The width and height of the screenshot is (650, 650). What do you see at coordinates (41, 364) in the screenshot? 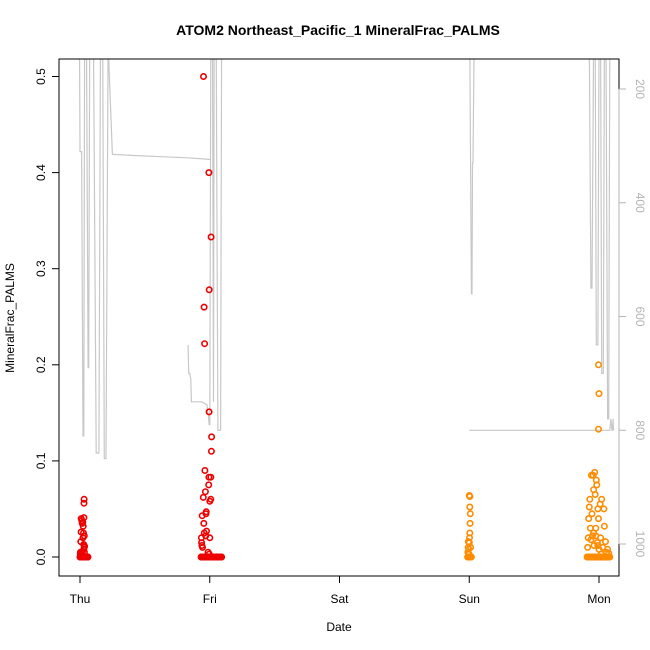
I see `y-tick-label: 0.2` at bounding box center [41, 364].